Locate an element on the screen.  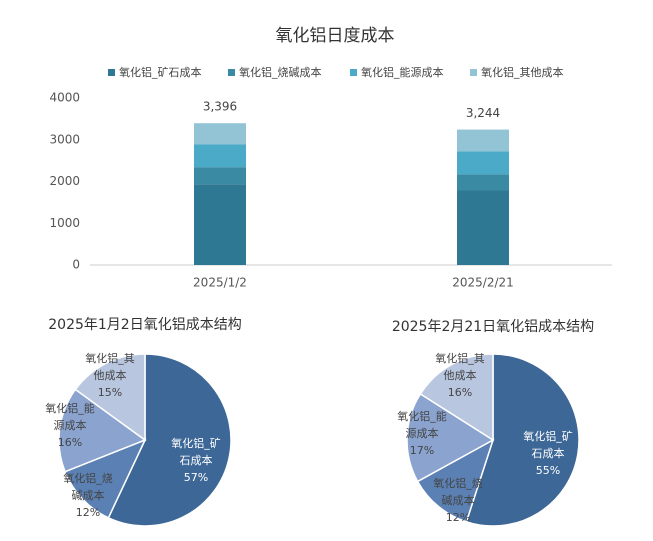
chart-title: 氧化铝日度成本 is located at coordinates (335, 36).